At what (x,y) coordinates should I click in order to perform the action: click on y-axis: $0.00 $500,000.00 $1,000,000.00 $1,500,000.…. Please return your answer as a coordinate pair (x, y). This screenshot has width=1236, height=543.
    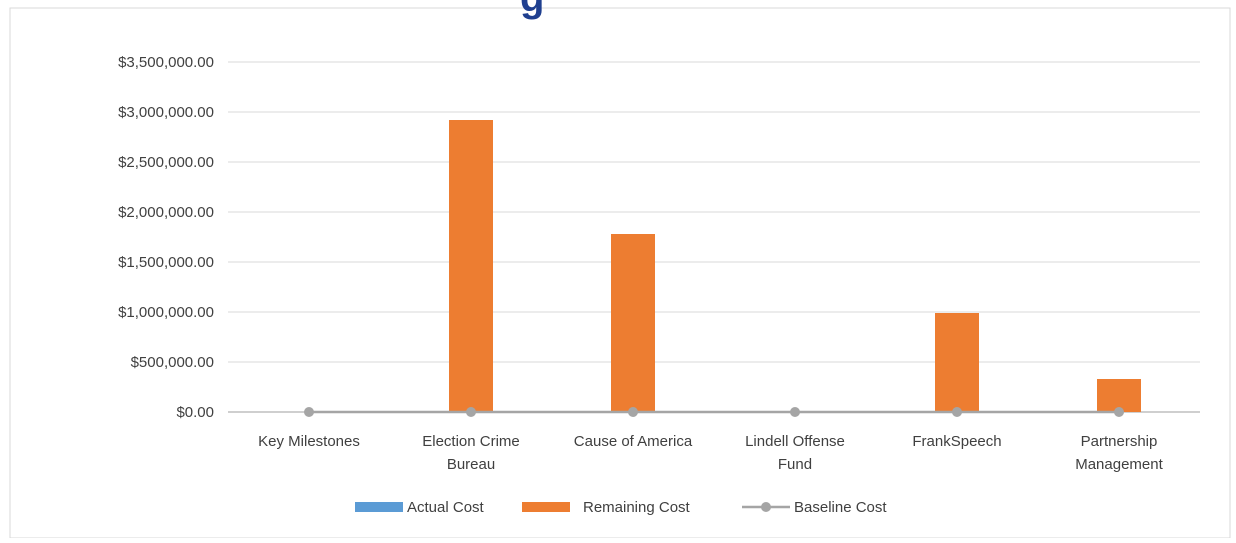
    Looking at the image, I should click on (166, 237).